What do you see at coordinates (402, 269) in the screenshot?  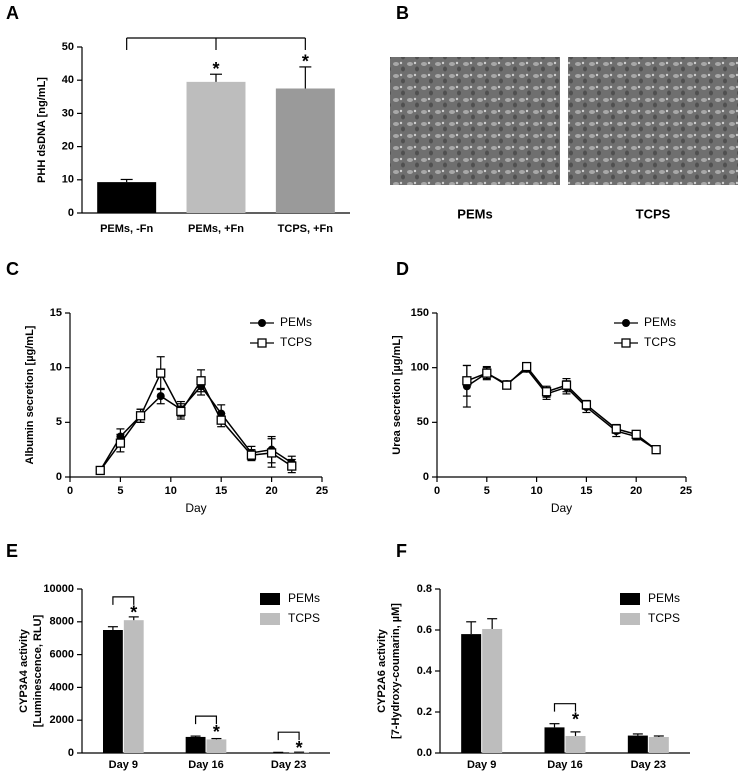 I see `panel-label: D` at bounding box center [402, 269].